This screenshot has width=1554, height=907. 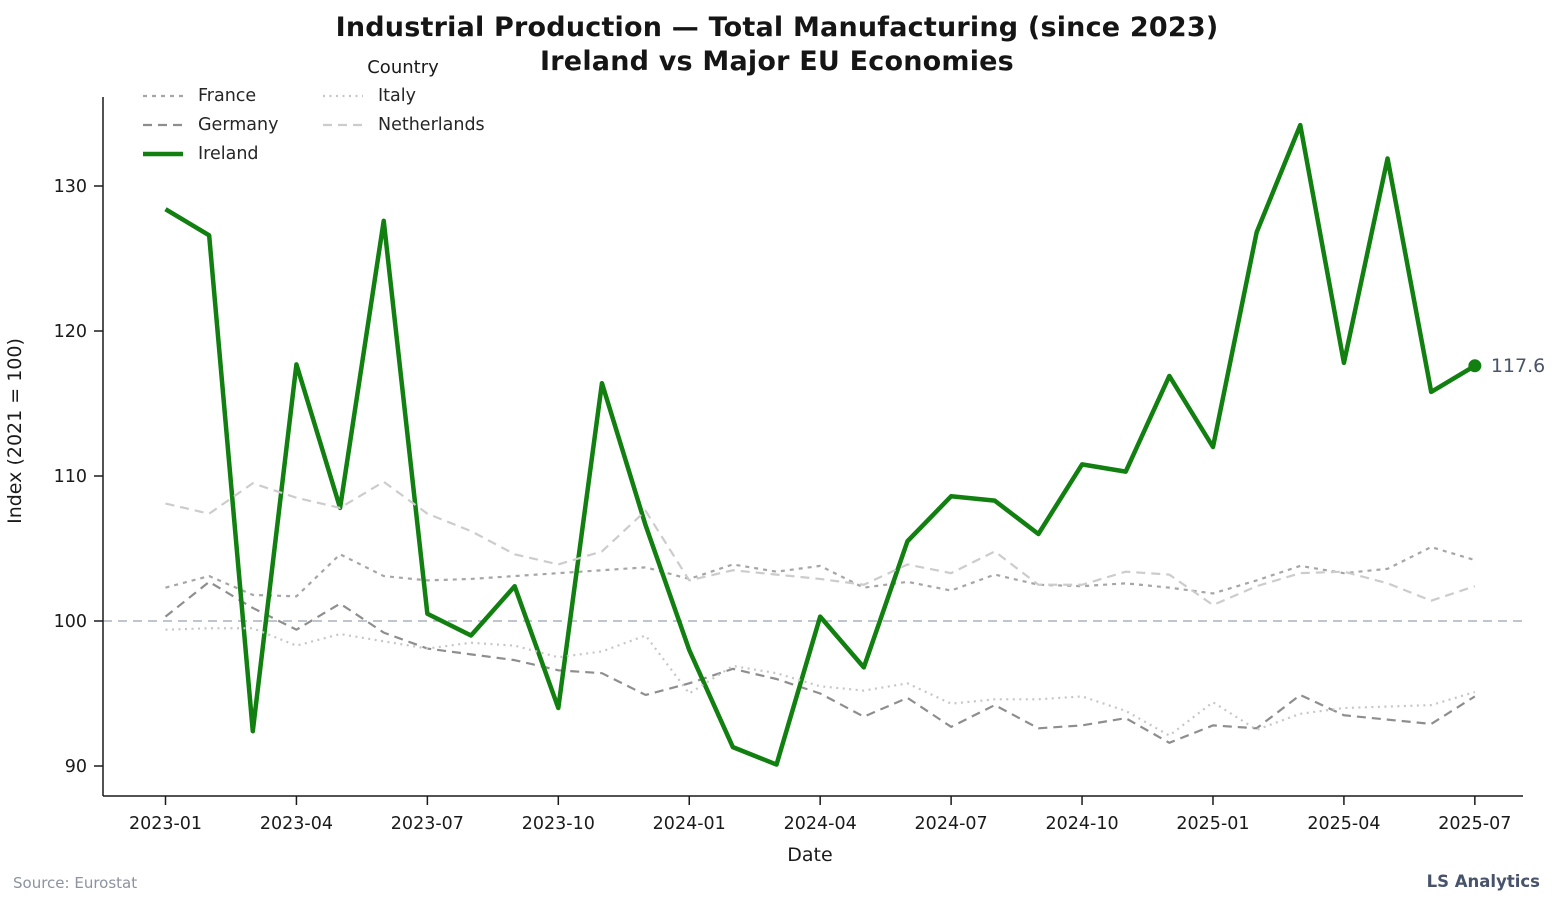 What do you see at coordinates (431, 125) in the screenshot?
I see `legend-label-netherlands: Netherlands` at bounding box center [431, 125].